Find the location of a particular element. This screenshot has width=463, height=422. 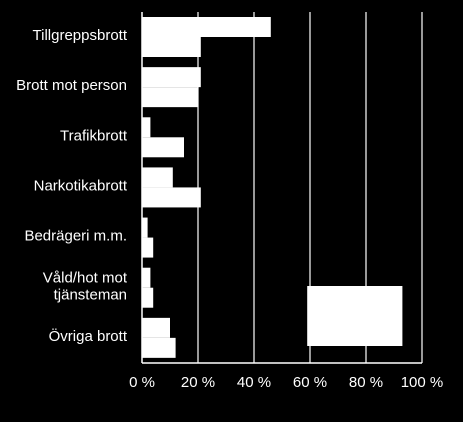

category-label: Våld/hot mot tjänsteman is located at coordinates (85, 286).